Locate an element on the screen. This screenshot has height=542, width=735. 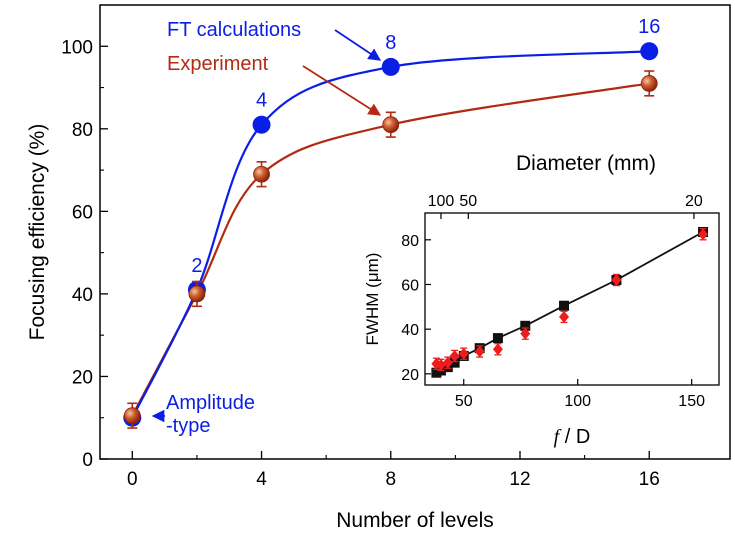
main-x-axis-label: Number of levels is located at coordinates (415, 520).